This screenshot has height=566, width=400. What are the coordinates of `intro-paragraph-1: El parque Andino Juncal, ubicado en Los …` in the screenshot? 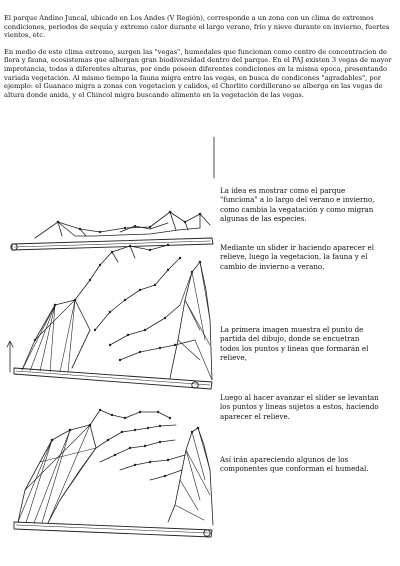 It's located at (197, 27).